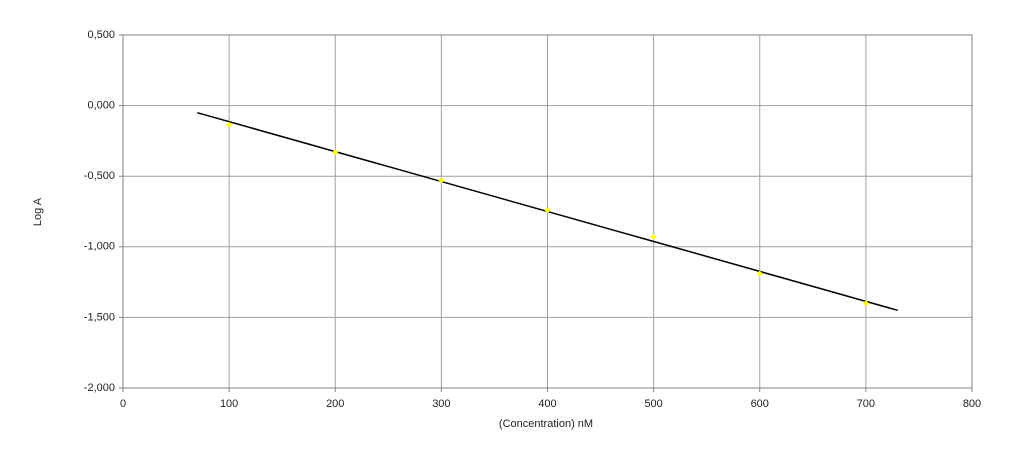 Image resolution: width=1024 pixels, height=456 pixels. I want to click on x-tick-label: 700, so click(866, 404).